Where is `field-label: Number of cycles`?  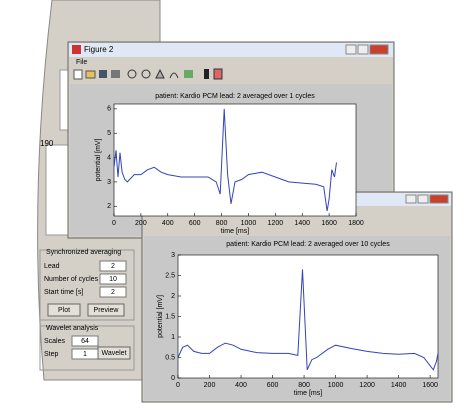
field-label: Number of cycles is located at coordinates (71, 279).